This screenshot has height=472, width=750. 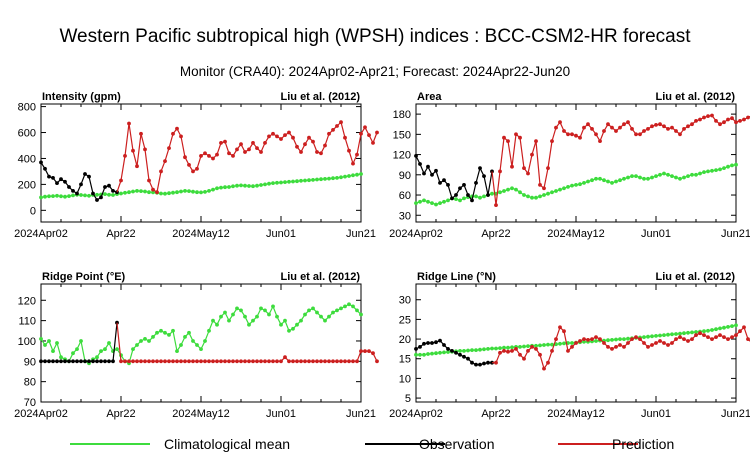 I want to click on x-tick-label: Apr22, so click(x=120, y=234).